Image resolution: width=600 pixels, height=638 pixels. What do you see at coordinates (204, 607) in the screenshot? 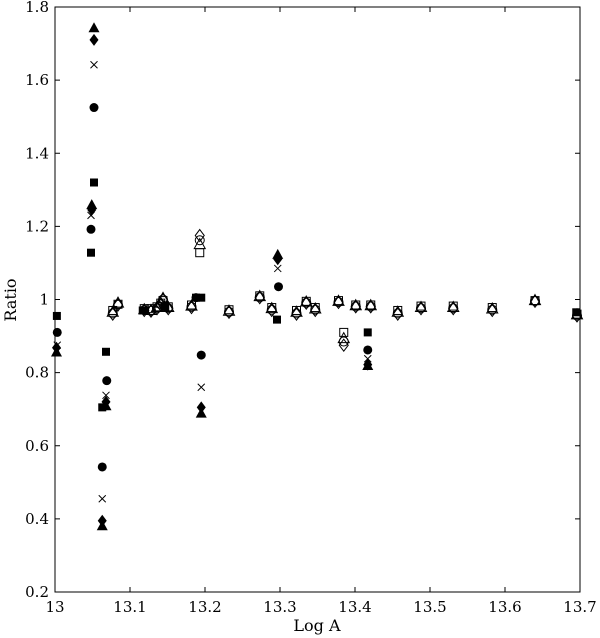
I see `x-tick-label: 13.2` at bounding box center [204, 607].